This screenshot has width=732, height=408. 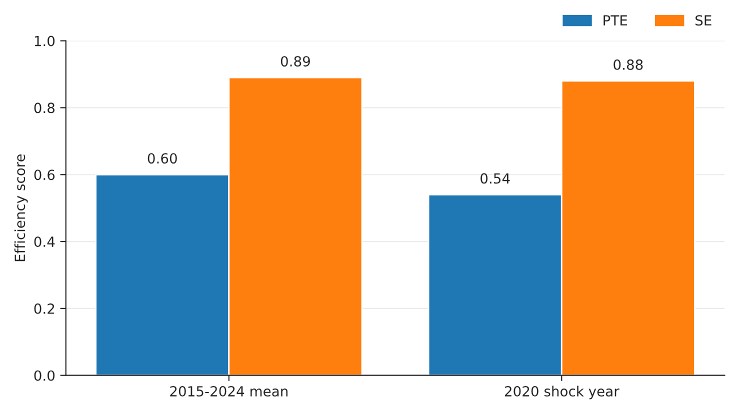 I want to click on x-tick-label: 2015-2024 mean, so click(x=229, y=391).